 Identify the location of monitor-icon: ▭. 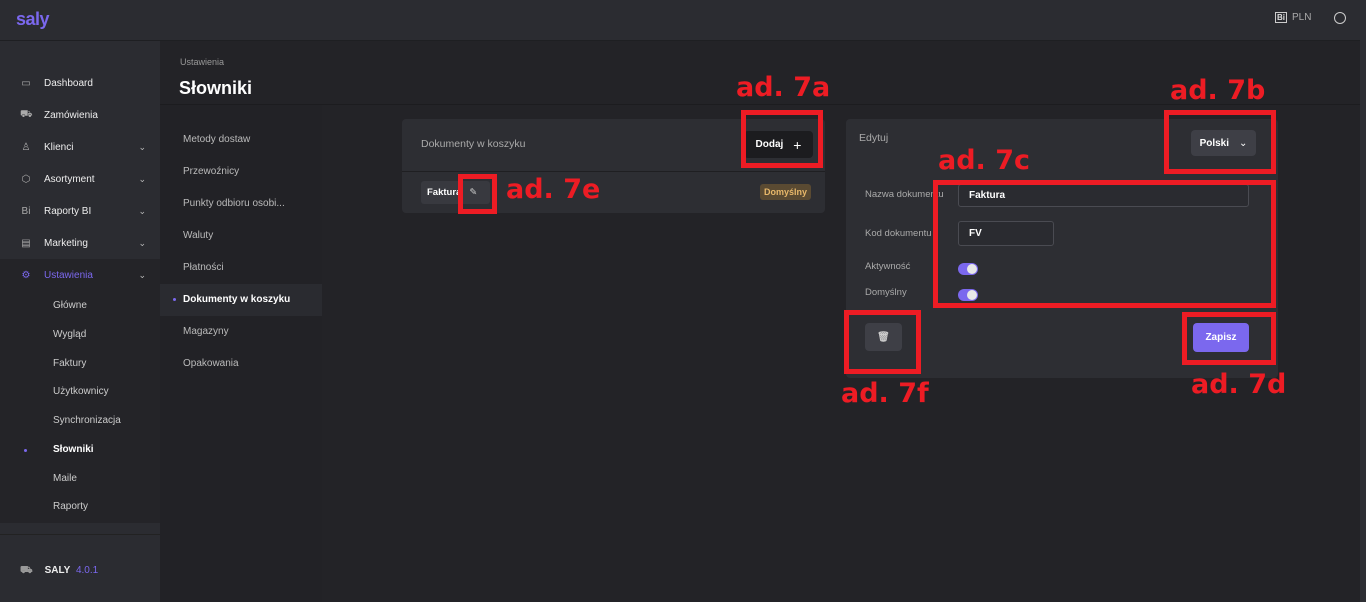
(26, 83).